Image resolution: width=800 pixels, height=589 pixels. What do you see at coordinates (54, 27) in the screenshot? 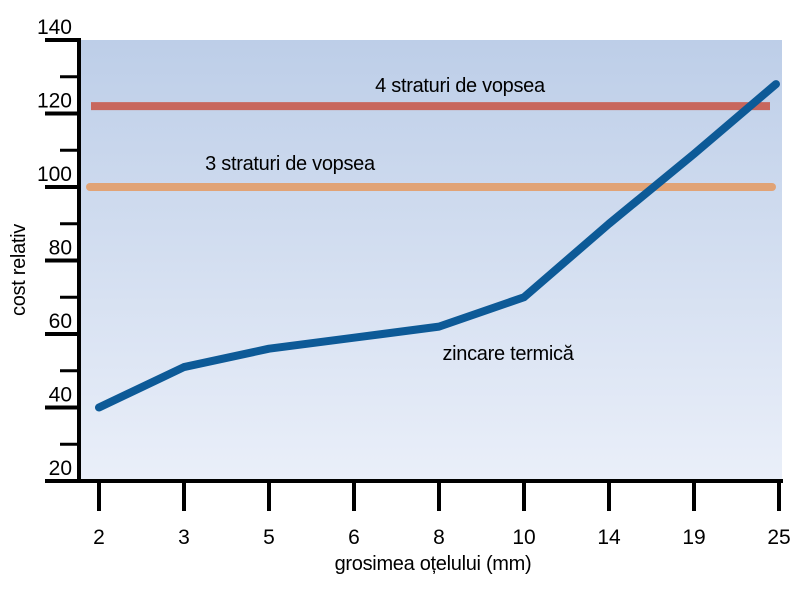
I see `y-tick-label: 140` at bounding box center [54, 27].